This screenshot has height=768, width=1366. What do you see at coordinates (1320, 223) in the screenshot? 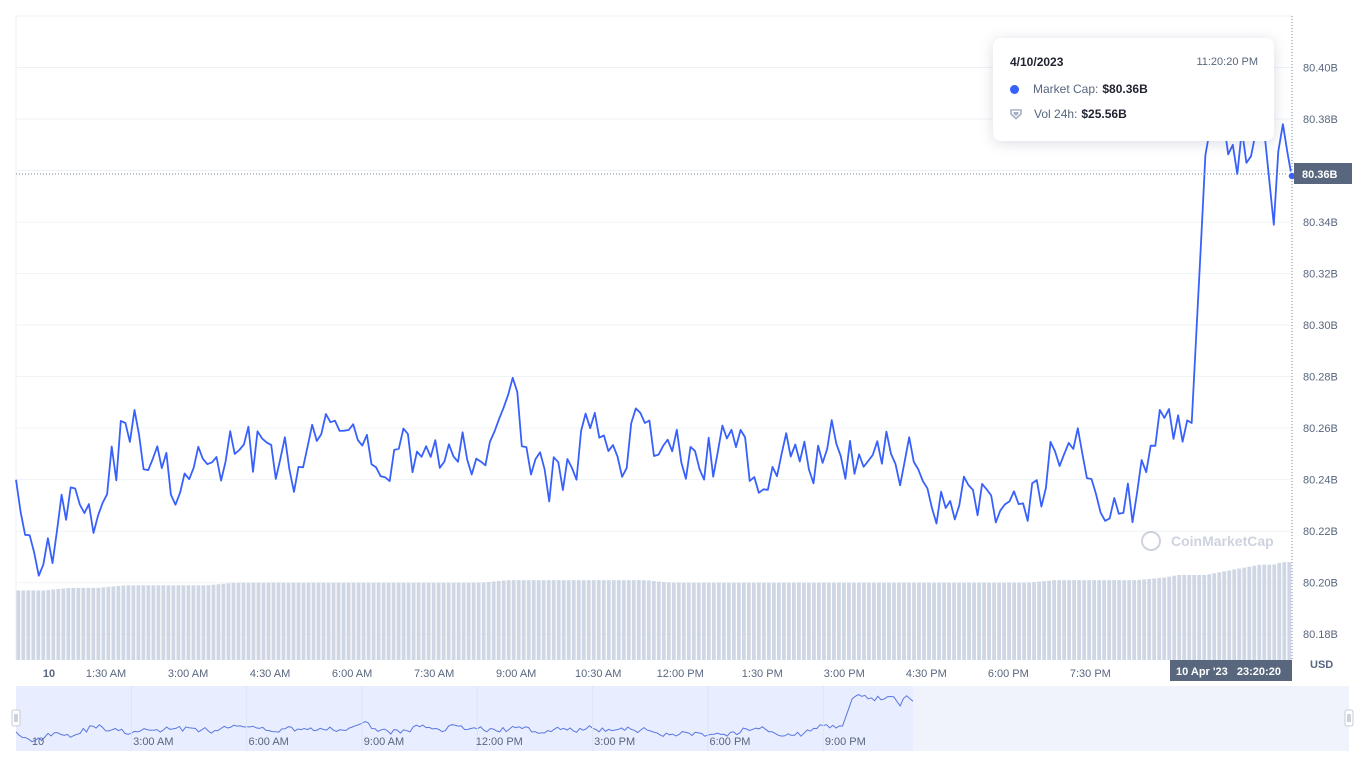
I see `y-tick-label: 80.34B` at bounding box center [1320, 223].